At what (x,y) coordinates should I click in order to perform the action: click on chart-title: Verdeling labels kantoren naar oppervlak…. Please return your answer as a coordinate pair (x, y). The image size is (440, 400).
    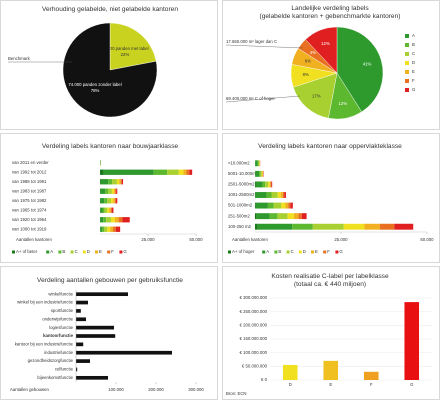
    Looking at the image, I should click on (330, 146).